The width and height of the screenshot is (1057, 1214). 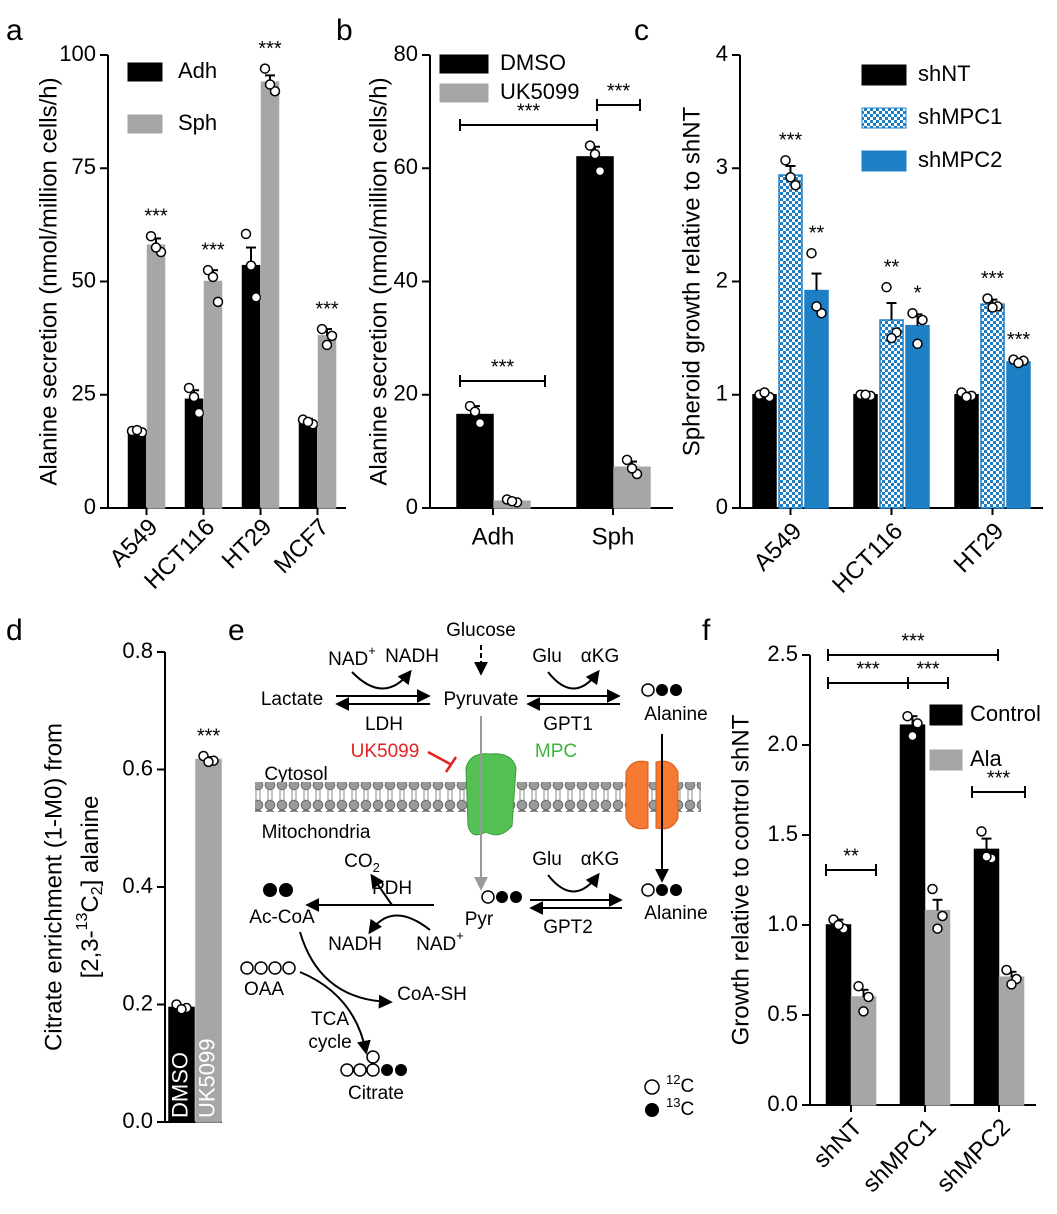 I want to click on legend-label: shMPC1, so click(x=960, y=116).